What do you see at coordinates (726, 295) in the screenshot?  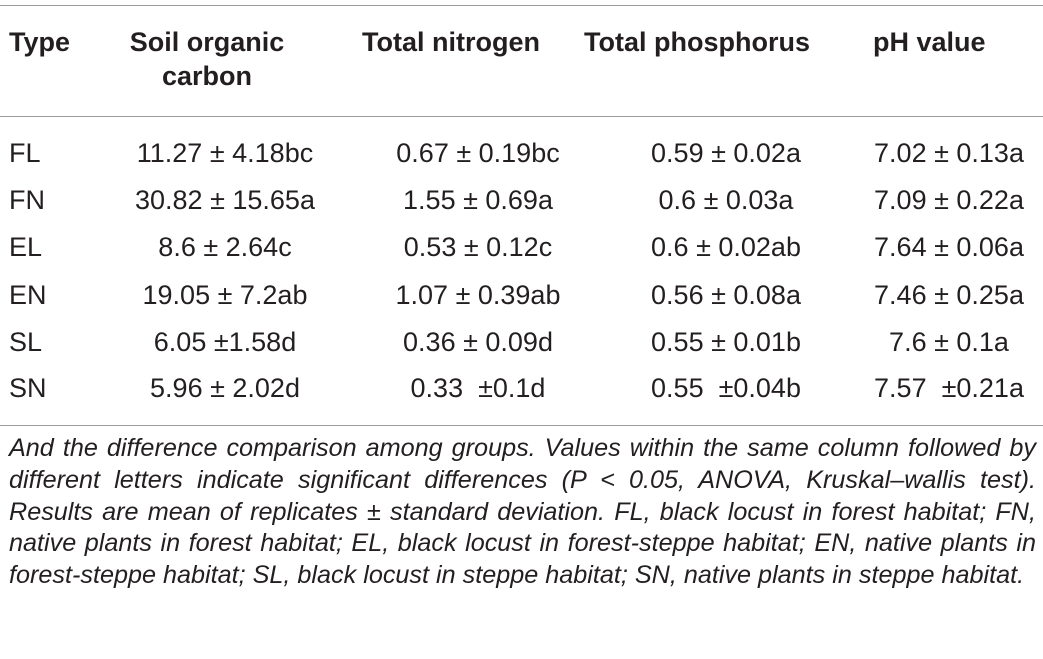 I see `cell-total-phosphorus: 0.56 ± 0.08a` at bounding box center [726, 295].